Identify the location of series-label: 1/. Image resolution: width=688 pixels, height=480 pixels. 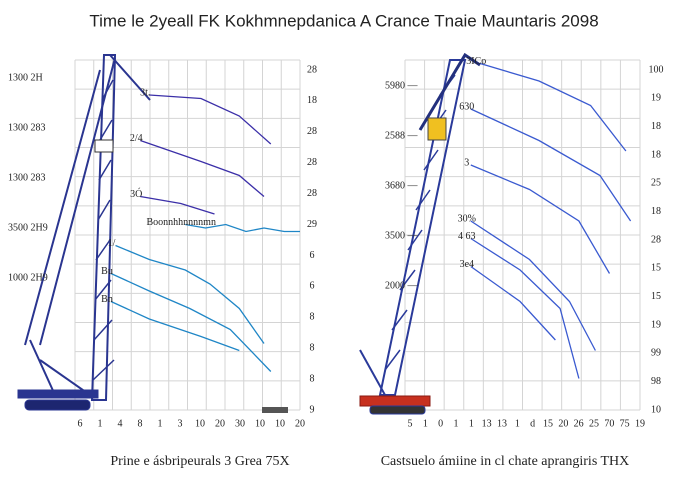
(112, 243).